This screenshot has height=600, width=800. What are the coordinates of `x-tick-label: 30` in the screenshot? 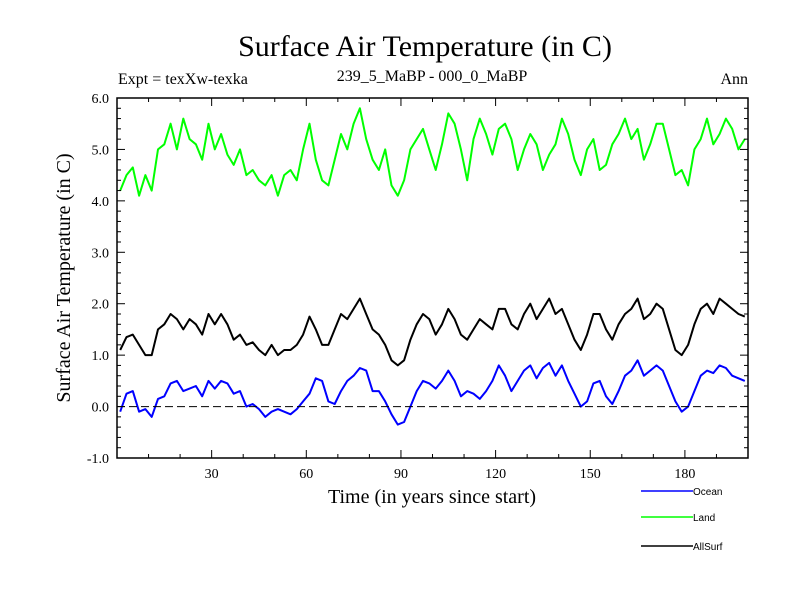 It's located at (212, 474).